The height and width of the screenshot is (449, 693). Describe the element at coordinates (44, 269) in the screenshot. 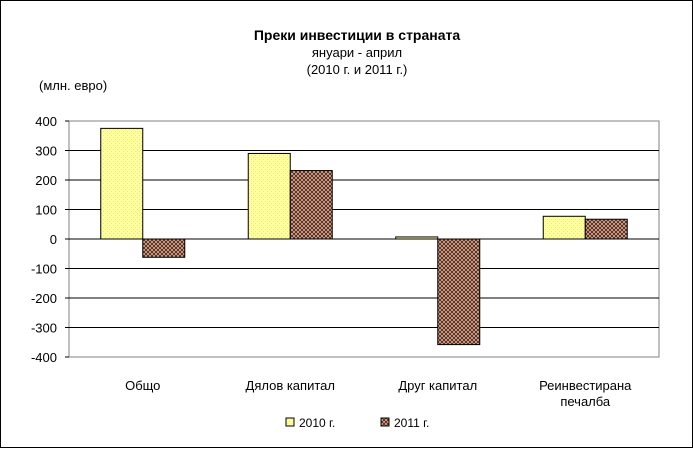

I see `y-tick-label: -100` at that location.